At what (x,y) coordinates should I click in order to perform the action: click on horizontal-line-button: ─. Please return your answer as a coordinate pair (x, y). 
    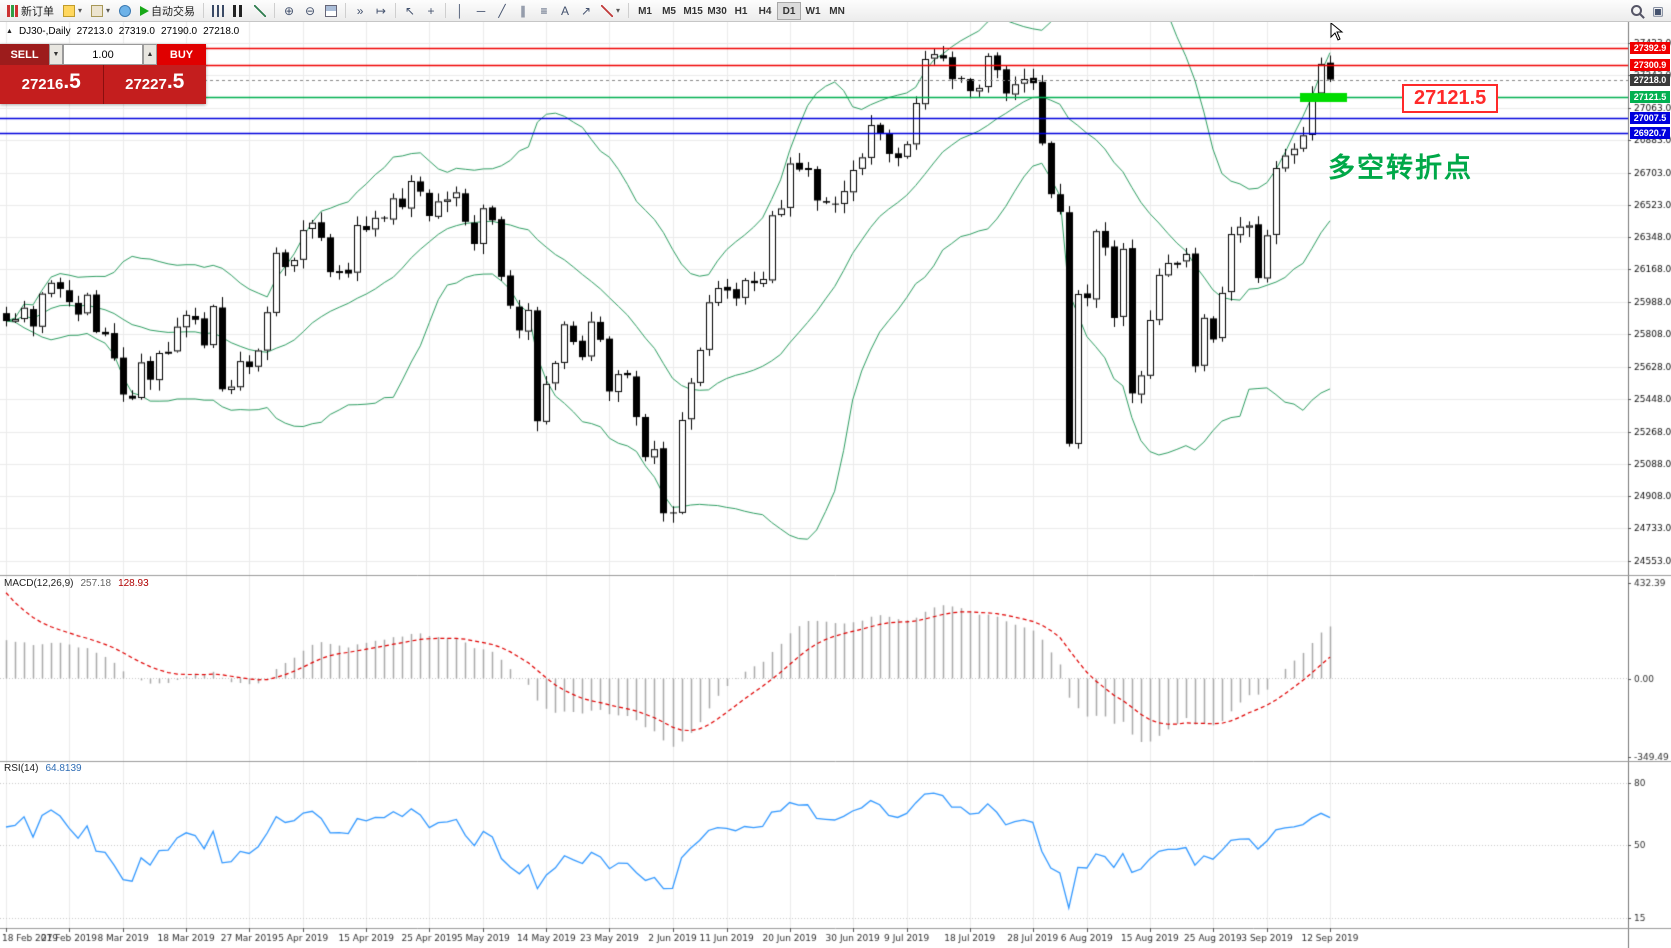
    Looking at the image, I should click on (481, 11).